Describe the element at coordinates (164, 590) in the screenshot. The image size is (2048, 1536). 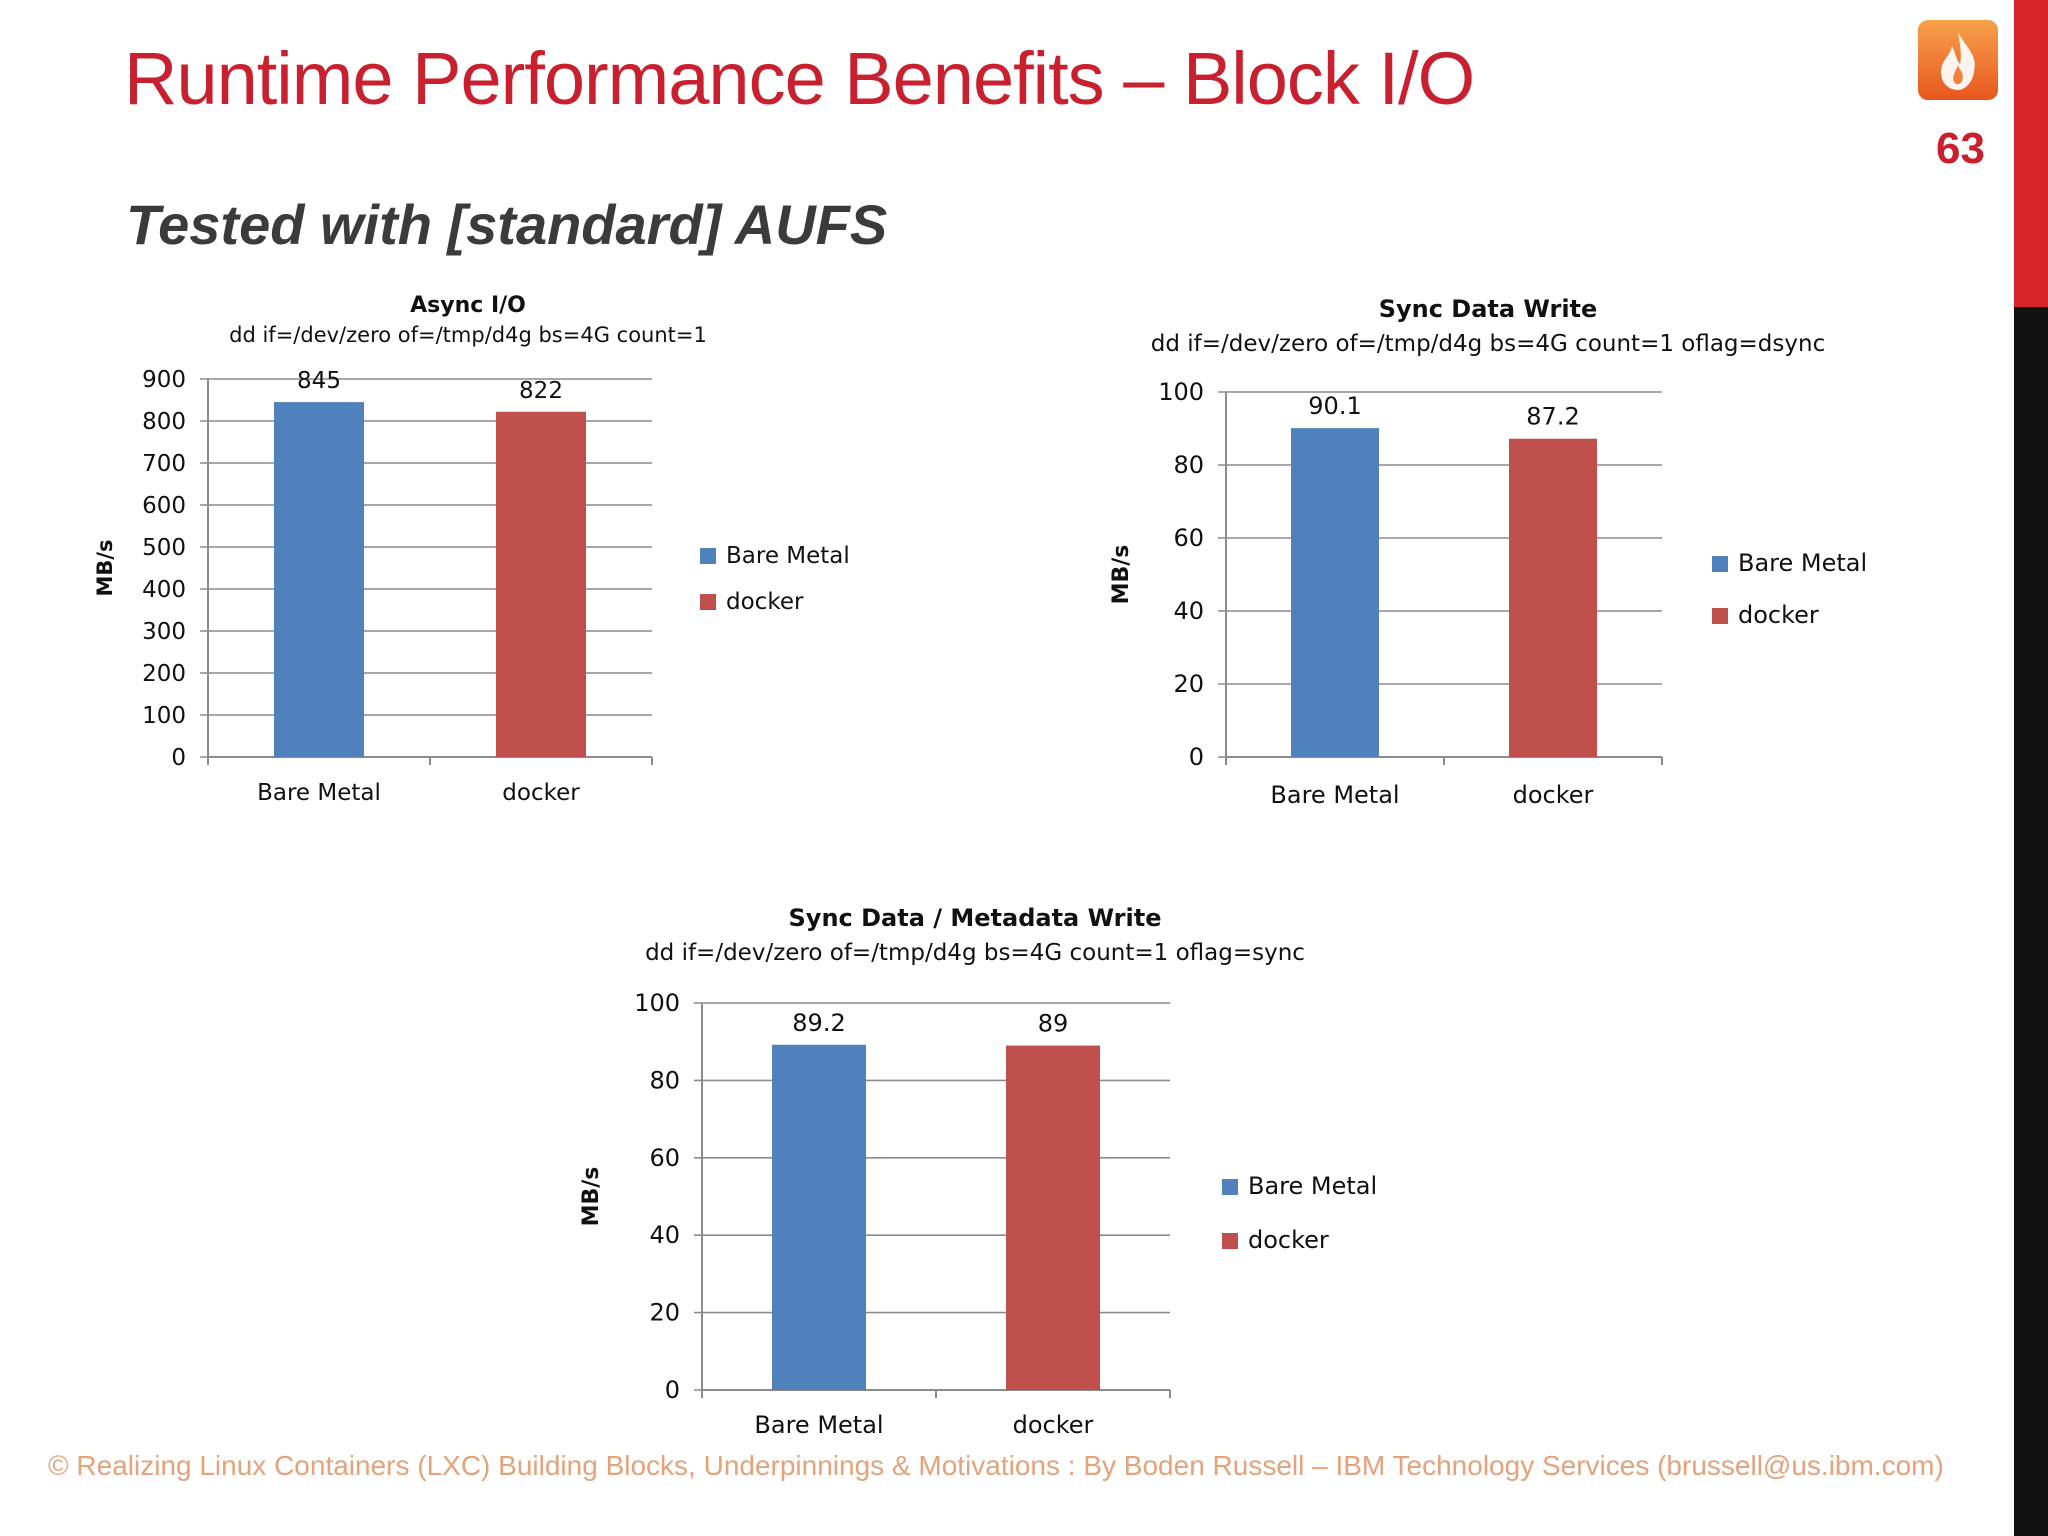
I see `y-tick-label: 400` at that location.